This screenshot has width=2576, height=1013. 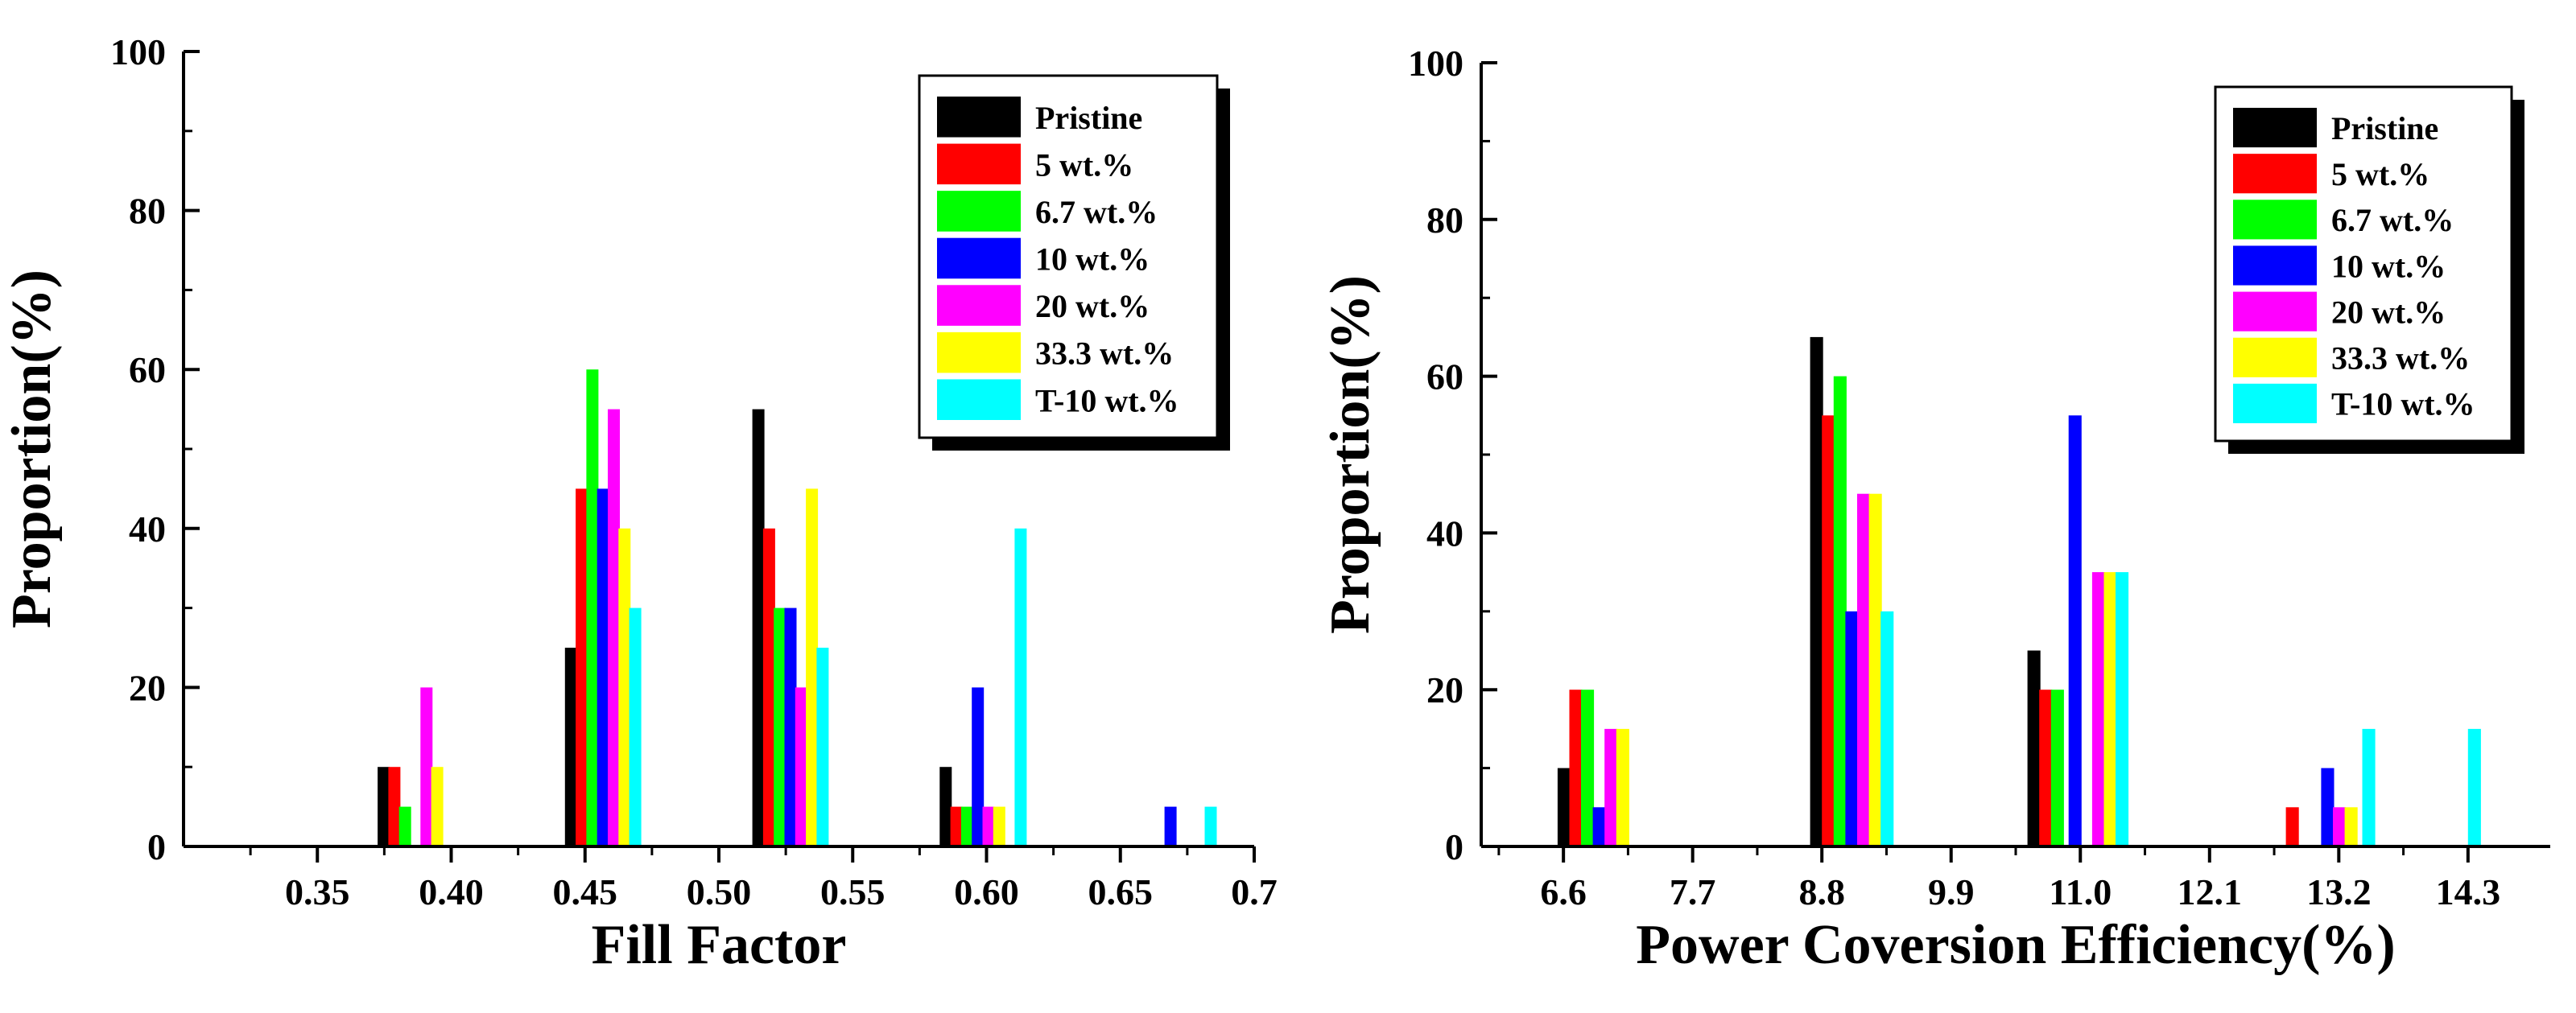 I want to click on bar-t-10-wt--2, so click(x=2122, y=709).